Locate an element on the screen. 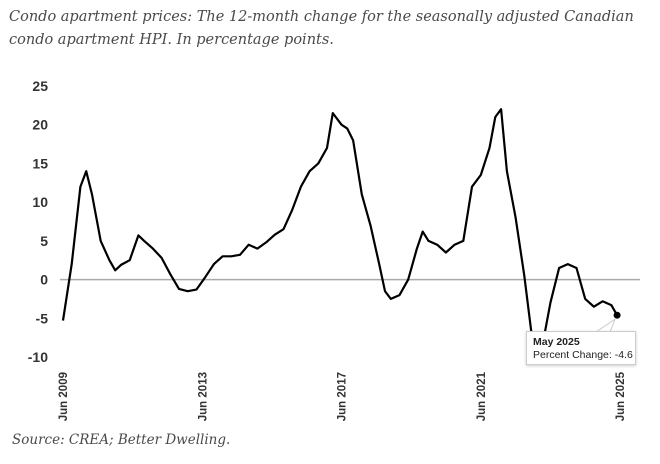  x-tick-label: Jun 2025 is located at coordinates (621, 396).